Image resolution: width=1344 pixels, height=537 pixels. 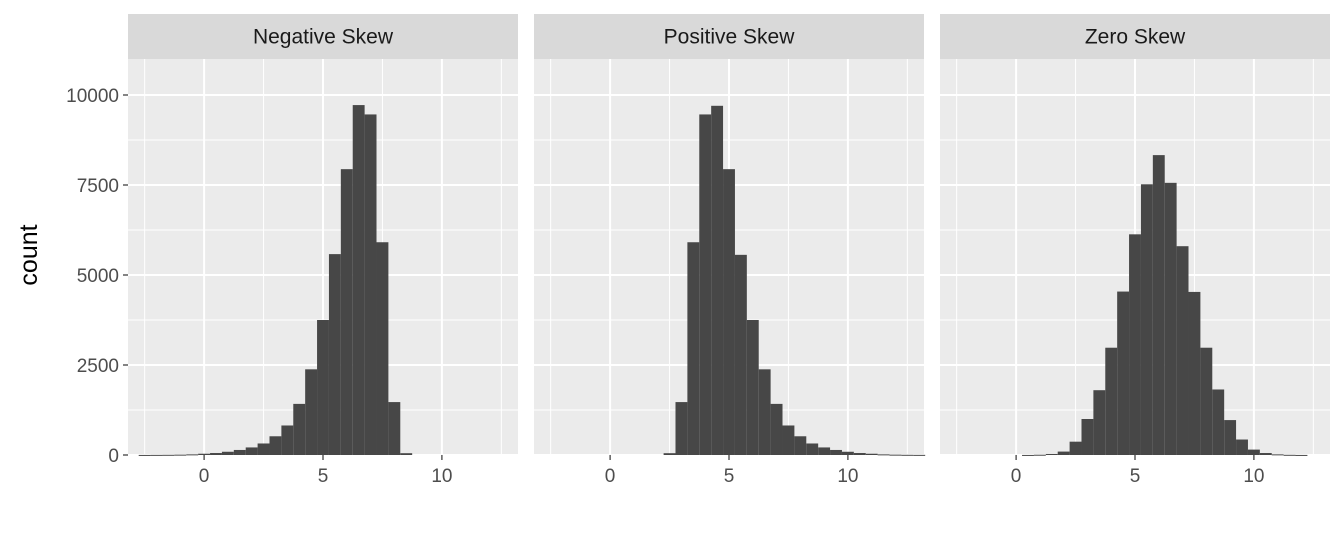 I want to click on facet-strip-label: Negative Skew, so click(x=323, y=37).